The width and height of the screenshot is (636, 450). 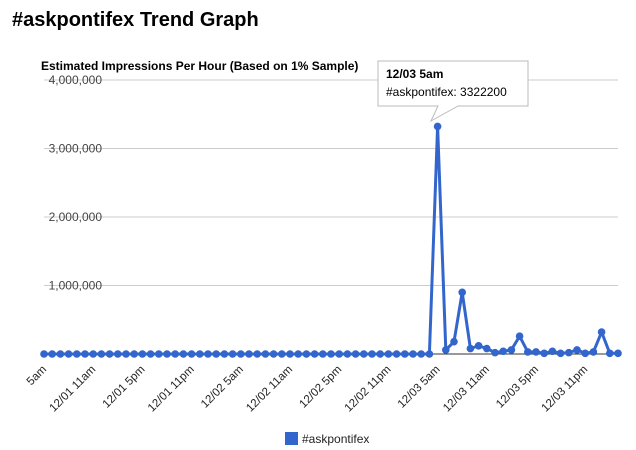 I want to click on y-tick-label: 4,000,000, so click(x=76, y=80).